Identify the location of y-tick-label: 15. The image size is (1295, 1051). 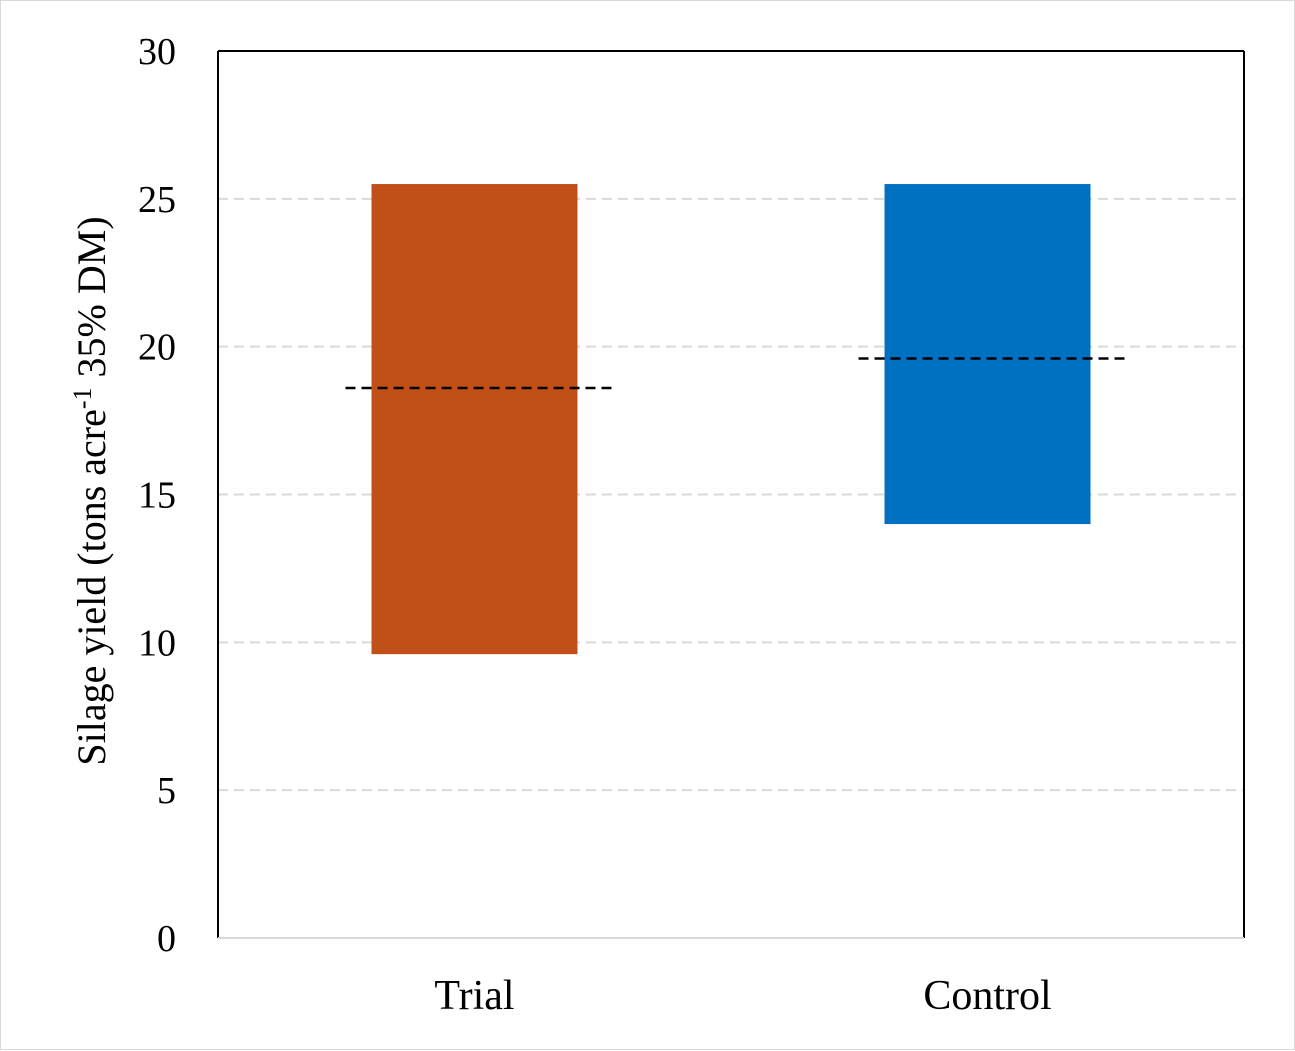
(157, 496).